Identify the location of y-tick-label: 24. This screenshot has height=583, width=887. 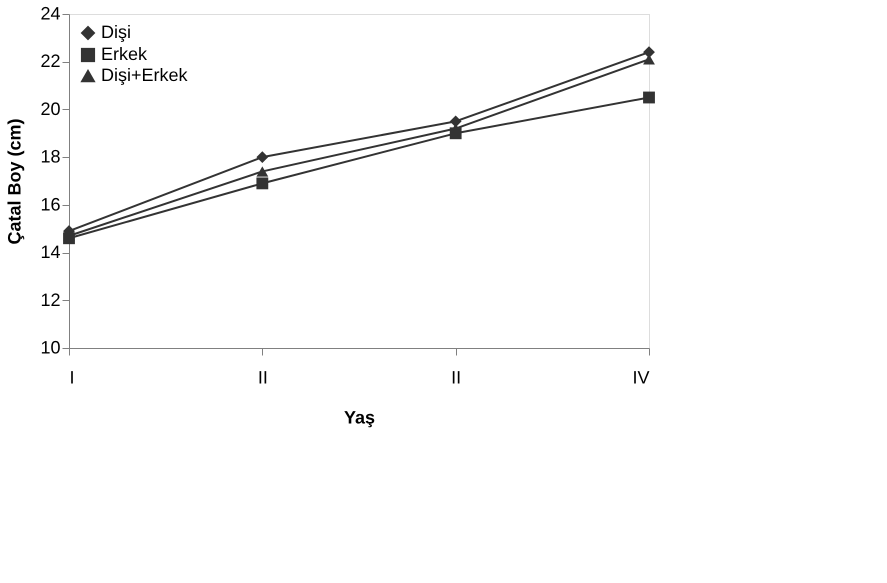
(50, 14).